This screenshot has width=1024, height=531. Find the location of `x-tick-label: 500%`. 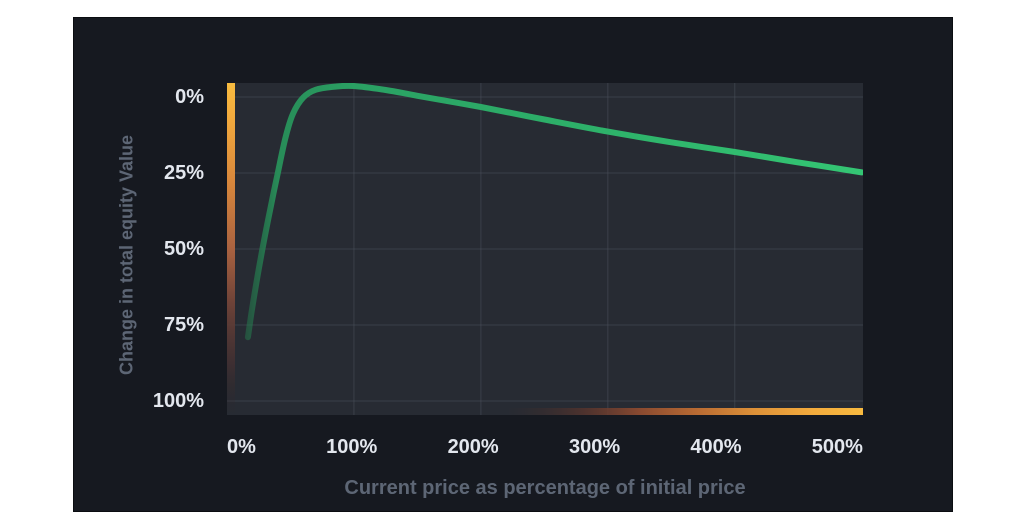

x-tick-label: 500% is located at coordinates (837, 447).